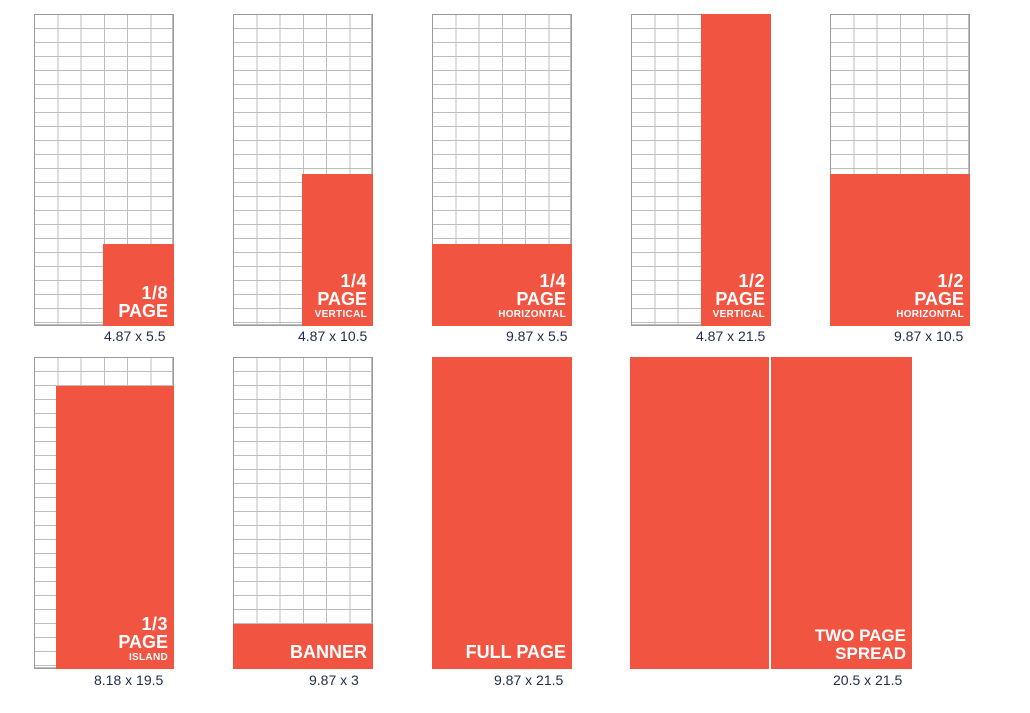 The height and width of the screenshot is (713, 1030). I want to click on dimensions-half-vertical: 4.87 x 21.5, so click(731, 336).